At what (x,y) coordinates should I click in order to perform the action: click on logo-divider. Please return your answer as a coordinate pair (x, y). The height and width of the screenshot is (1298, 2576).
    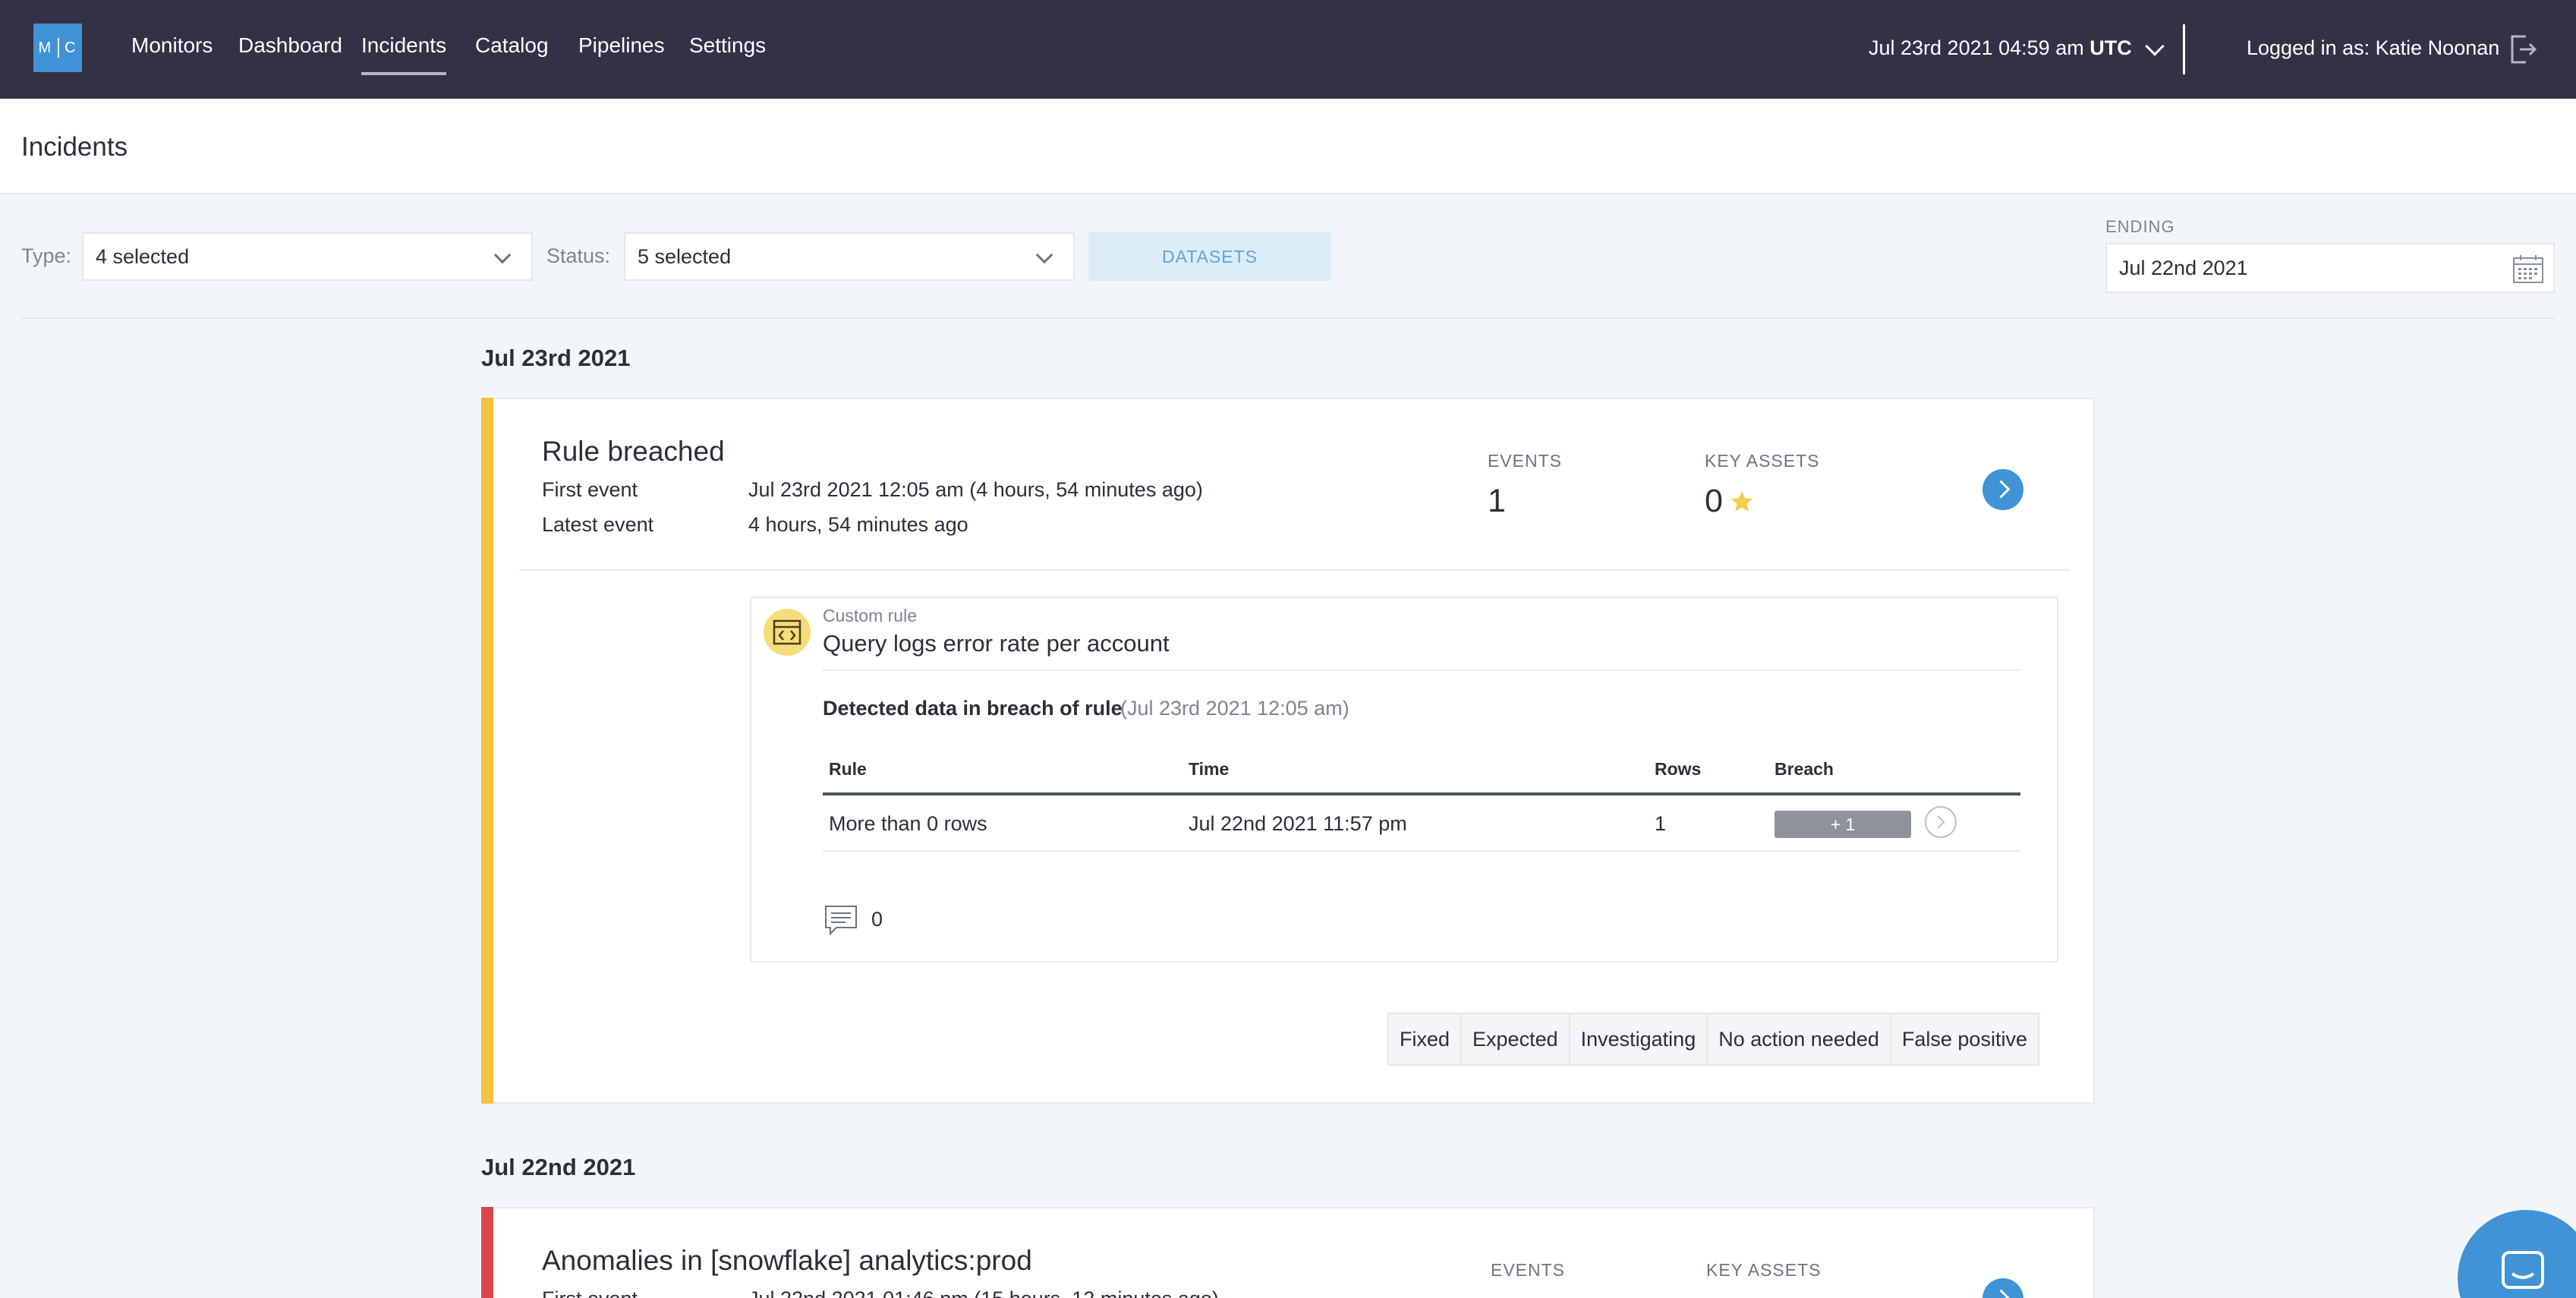
    Looking at the image, I should click on (59, 48).